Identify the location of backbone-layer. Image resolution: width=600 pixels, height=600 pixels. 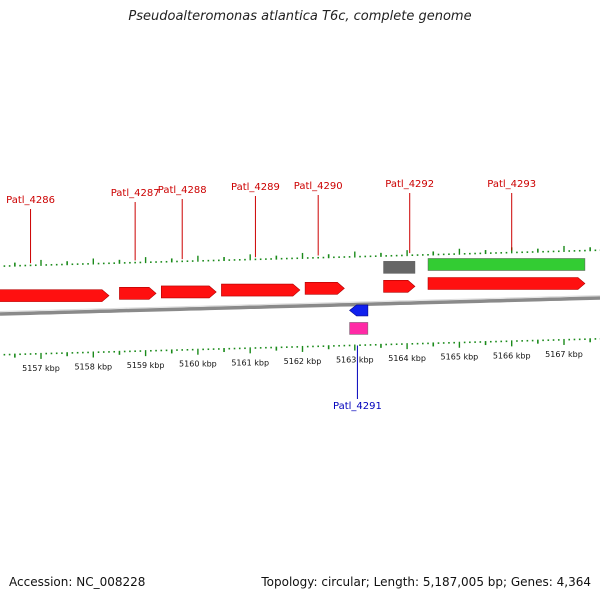
(300, 305).